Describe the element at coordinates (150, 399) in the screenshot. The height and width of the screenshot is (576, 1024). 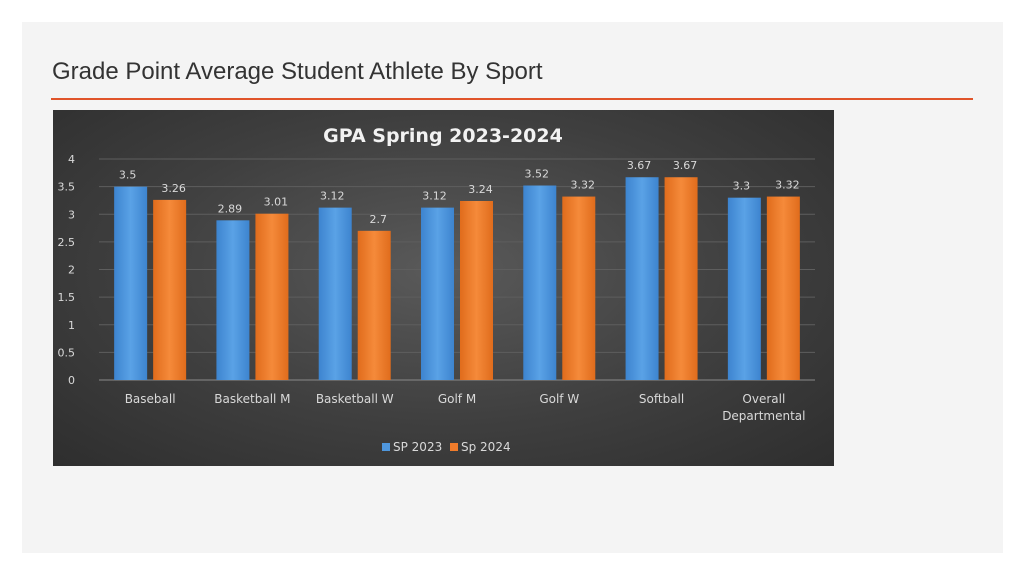
I see `x-tick-label: Baseball` at that location.